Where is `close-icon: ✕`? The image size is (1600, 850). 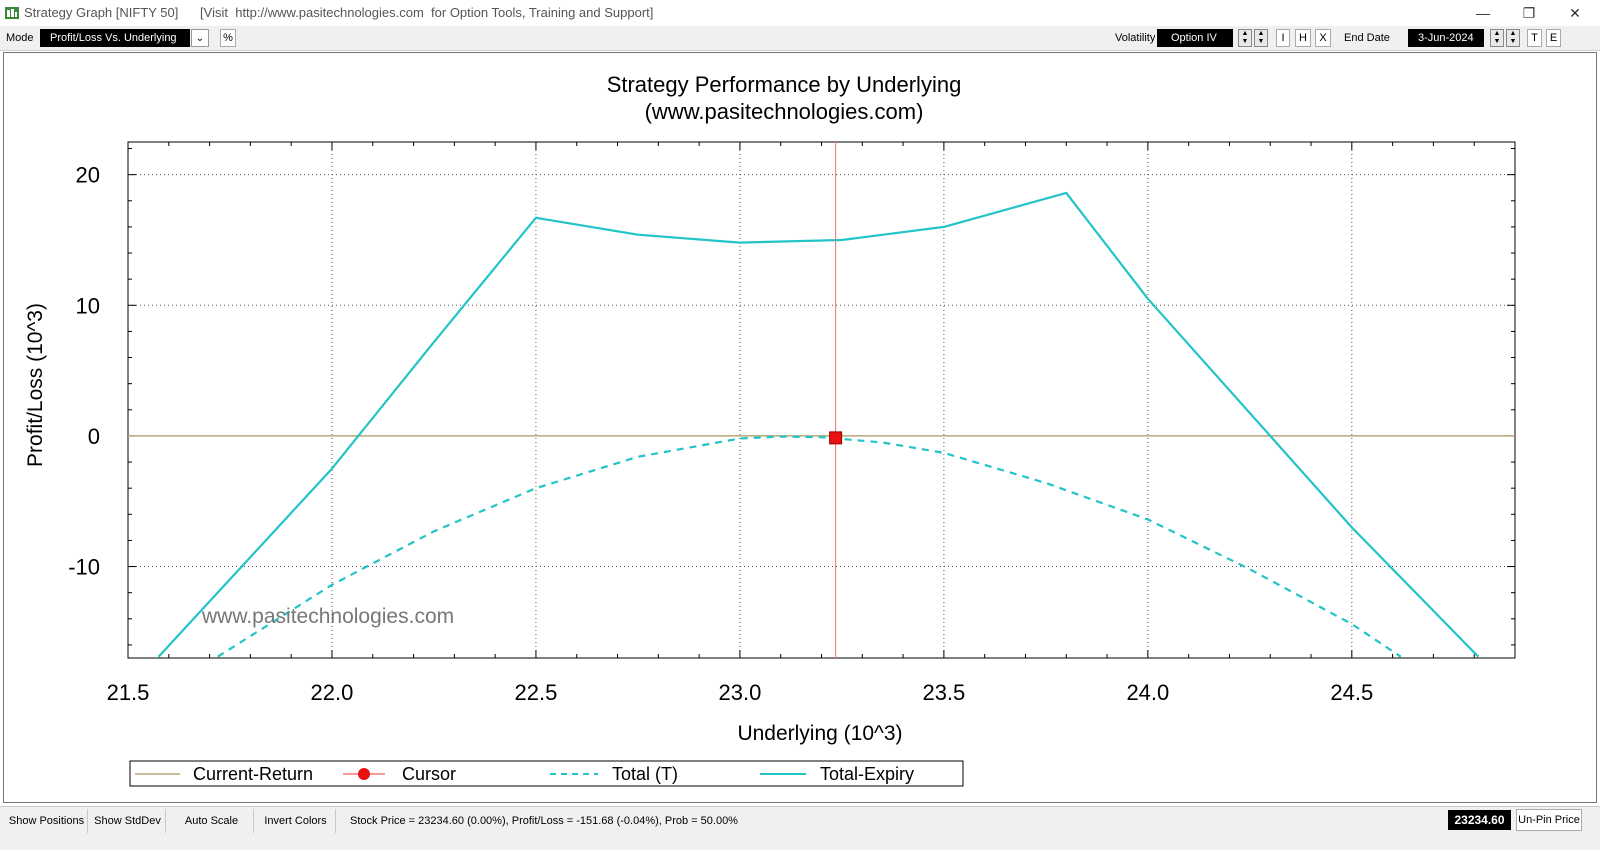
close-icon: ✕ is located at coordinates (1575, 12).